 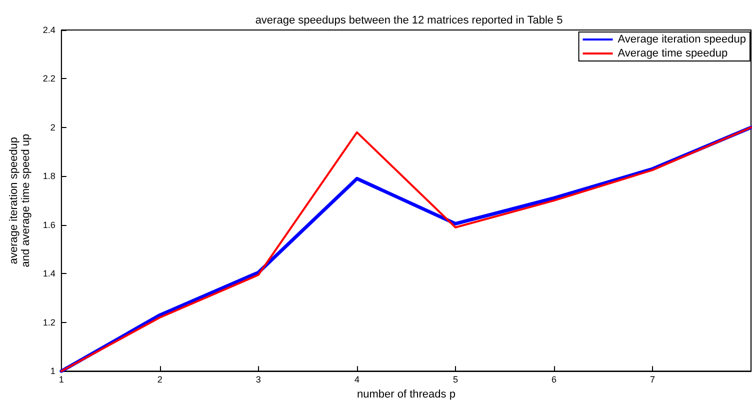 What do you see at coordinates (49, 273) in the screenshot?
I see `y-tick-label: 1.4` at bounding box center [49, 273].